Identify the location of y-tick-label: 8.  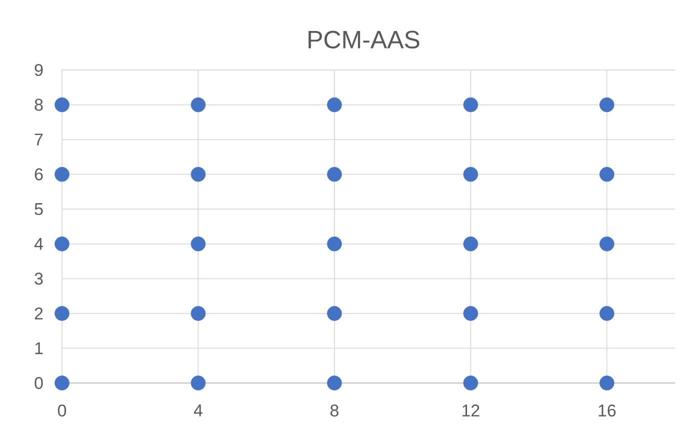
(38, 104).